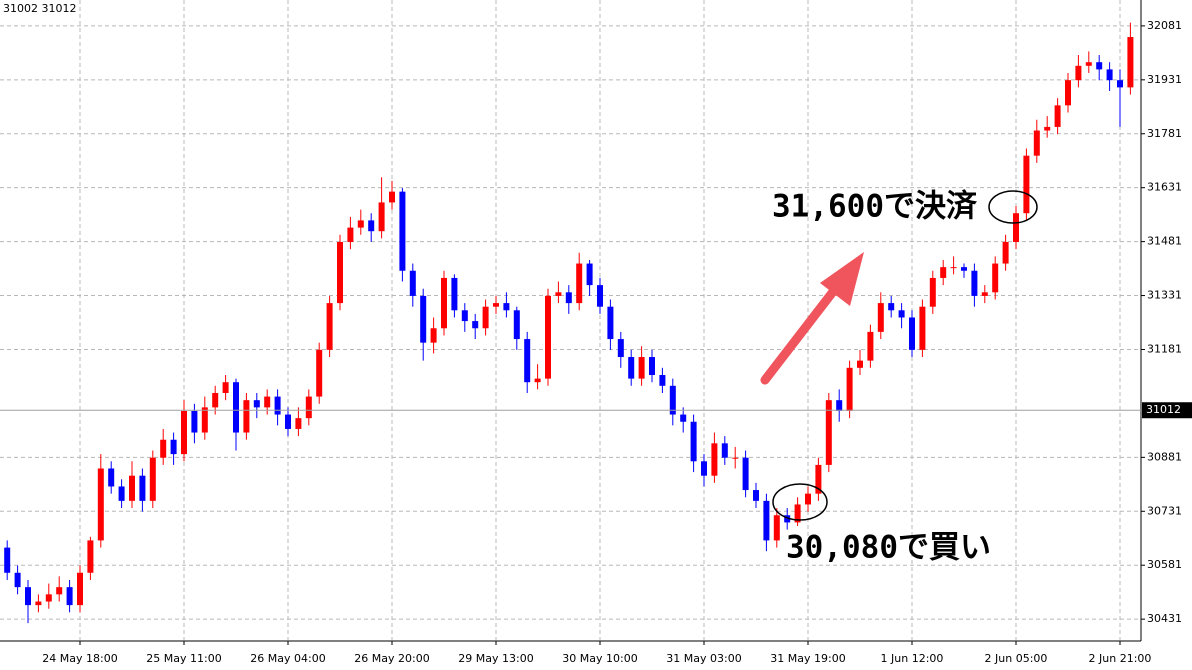 The image size is (1192, 670). I want to click on y-tick-label: 31481, so click(1164, 241).